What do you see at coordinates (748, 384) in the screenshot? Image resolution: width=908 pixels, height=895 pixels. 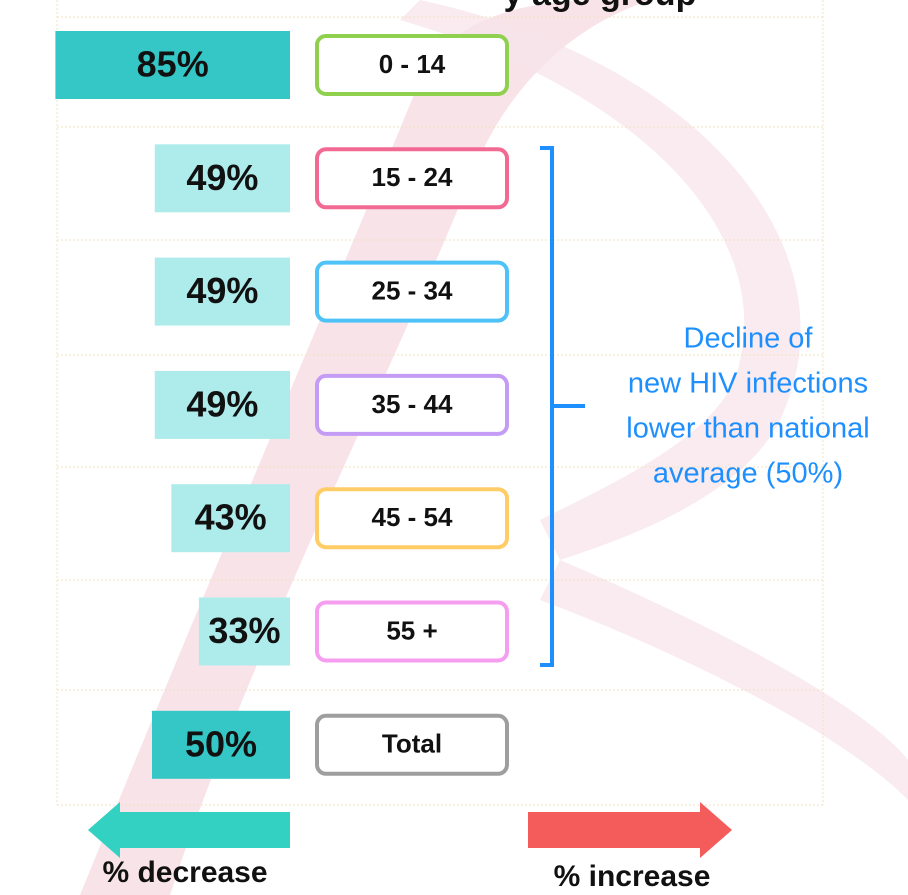 I see `annotation: new HIV infections` at bounding box center [748, 384].